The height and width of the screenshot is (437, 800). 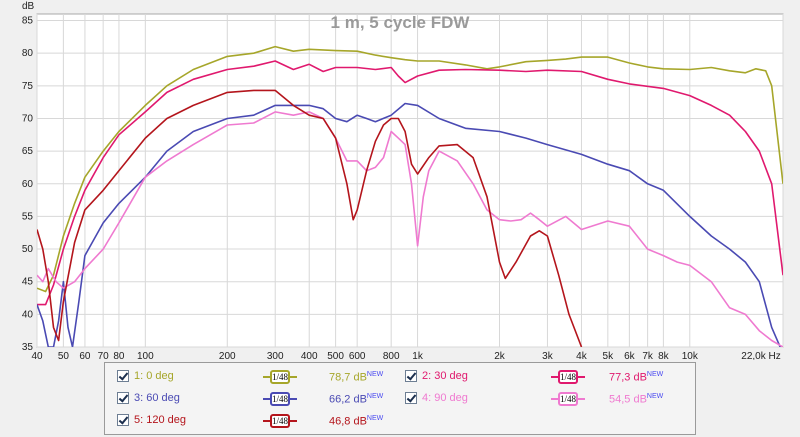 What do you see at coordinates (630, 355) in the screenshot?
I see `x-tick-label: 6k` at bounding box center [630, 355].